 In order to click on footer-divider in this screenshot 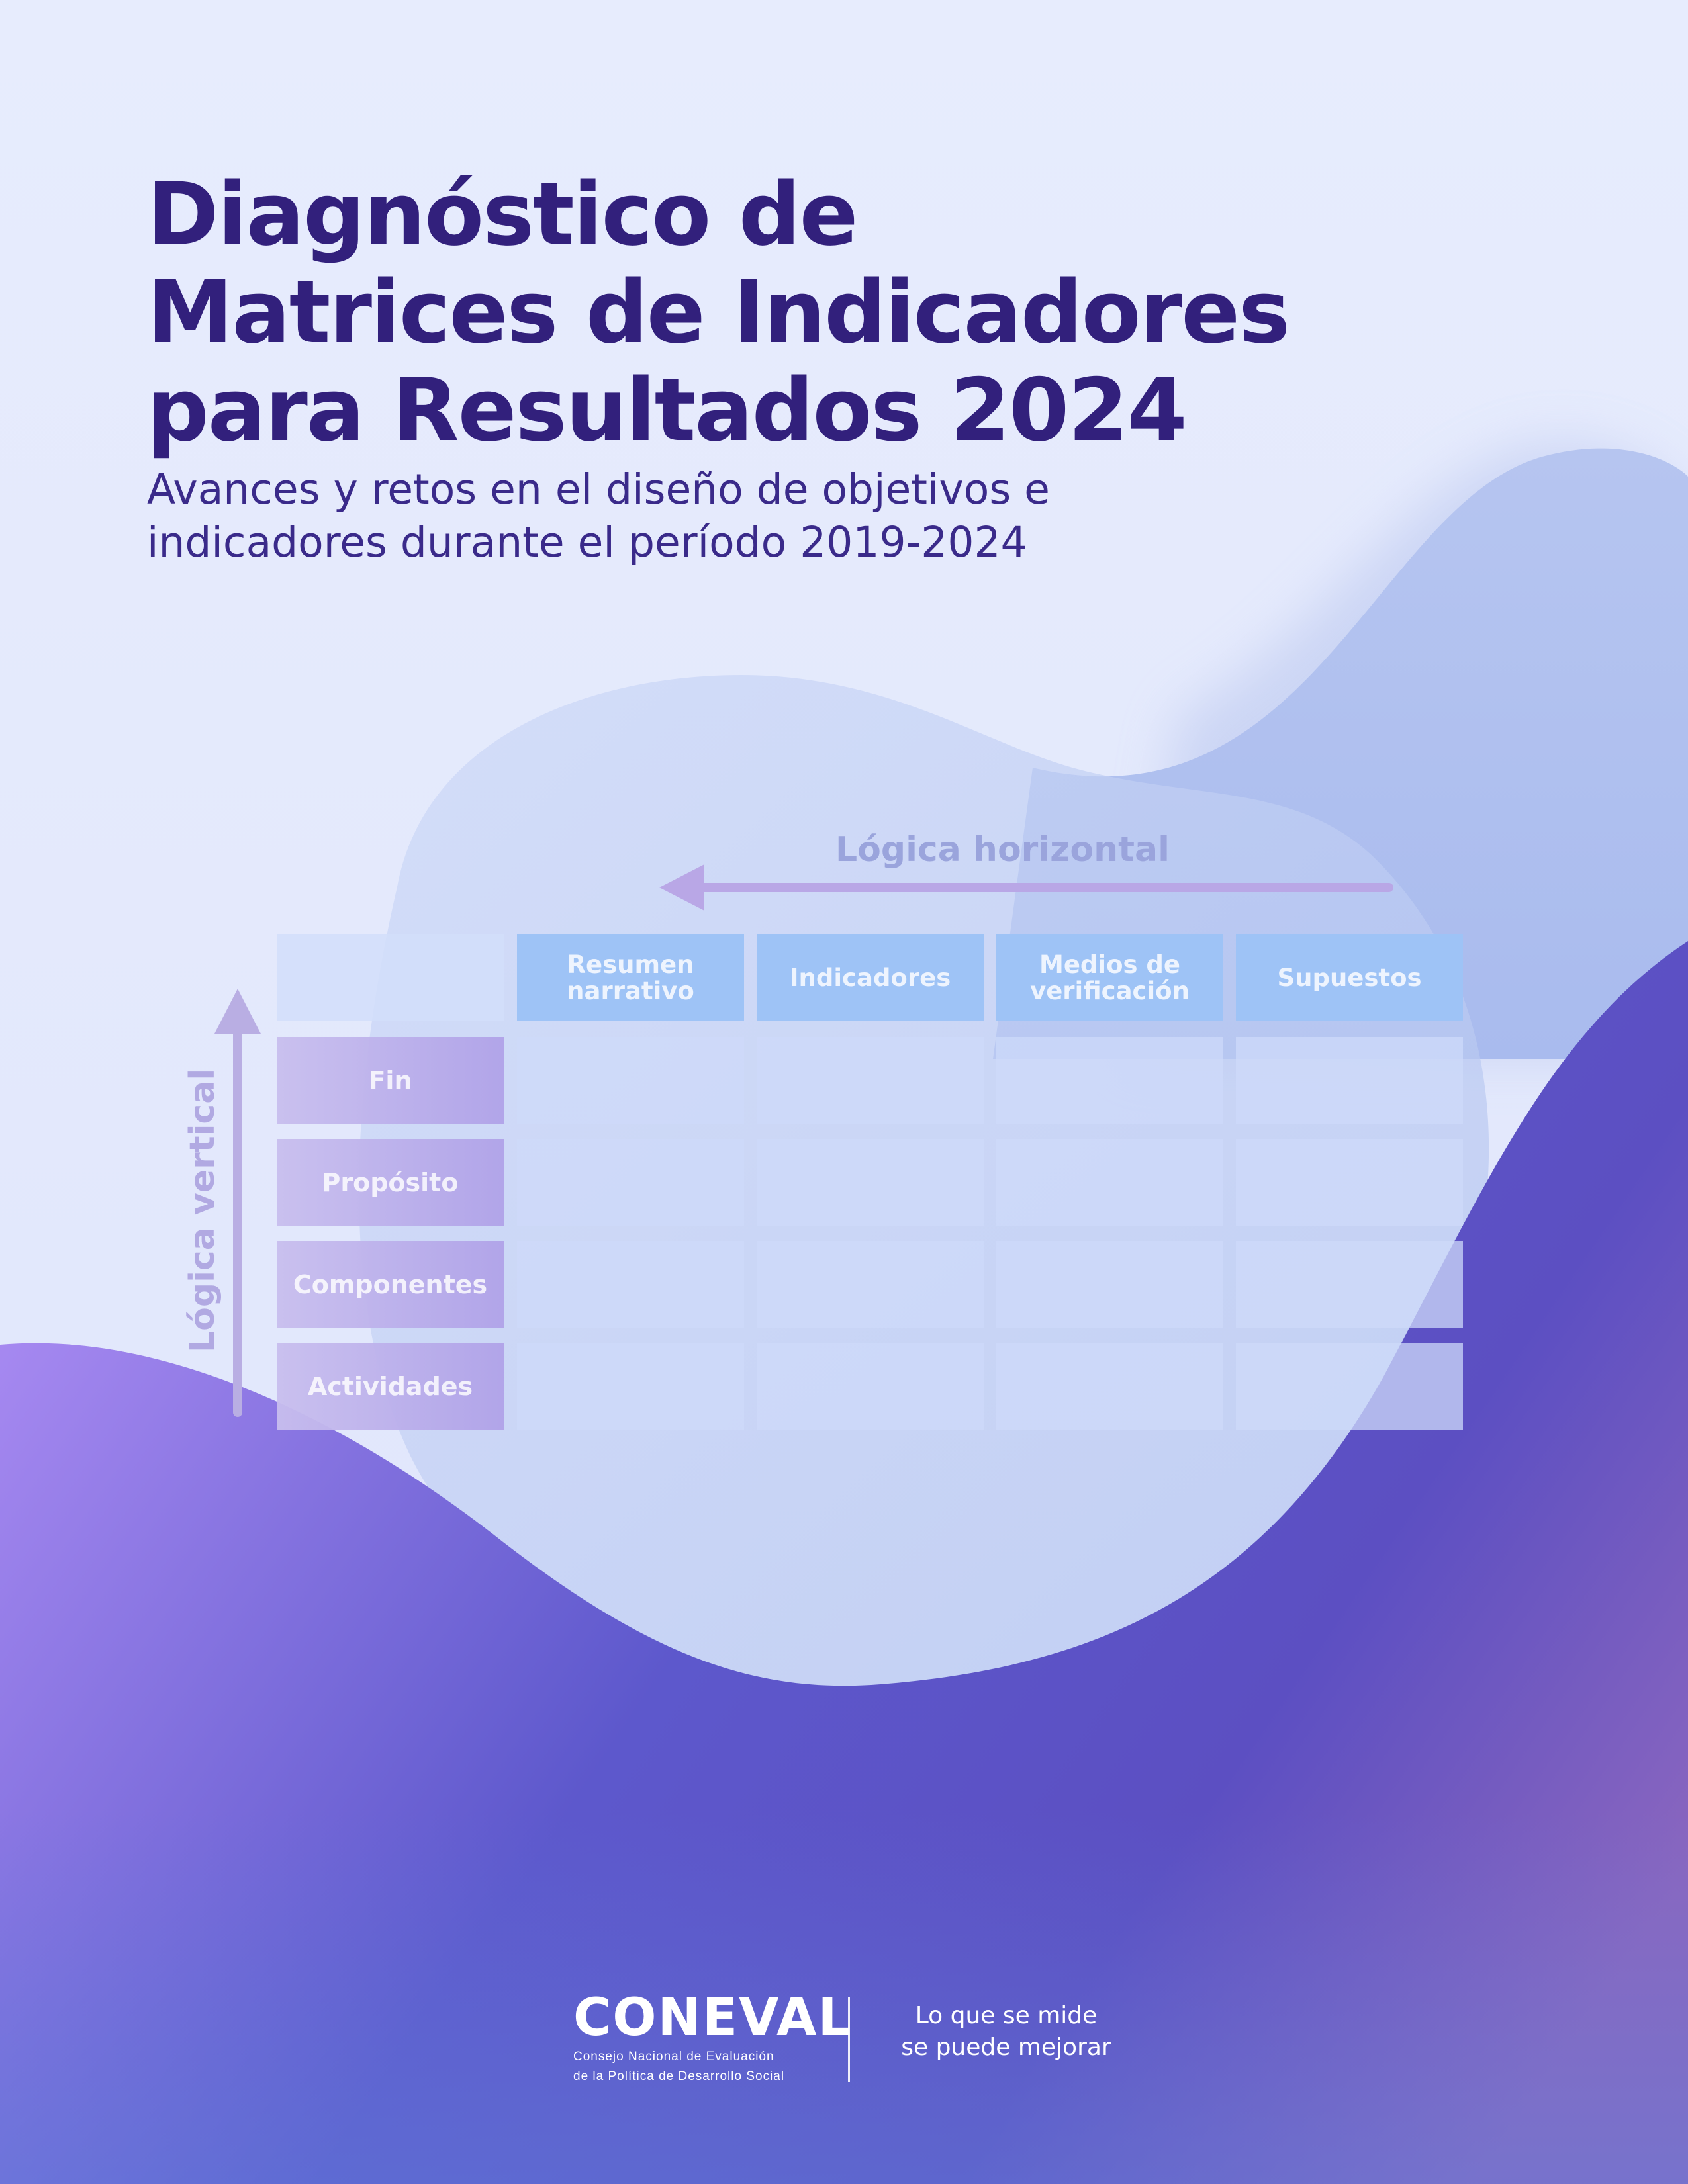, I will do `click(849, 2039)`.